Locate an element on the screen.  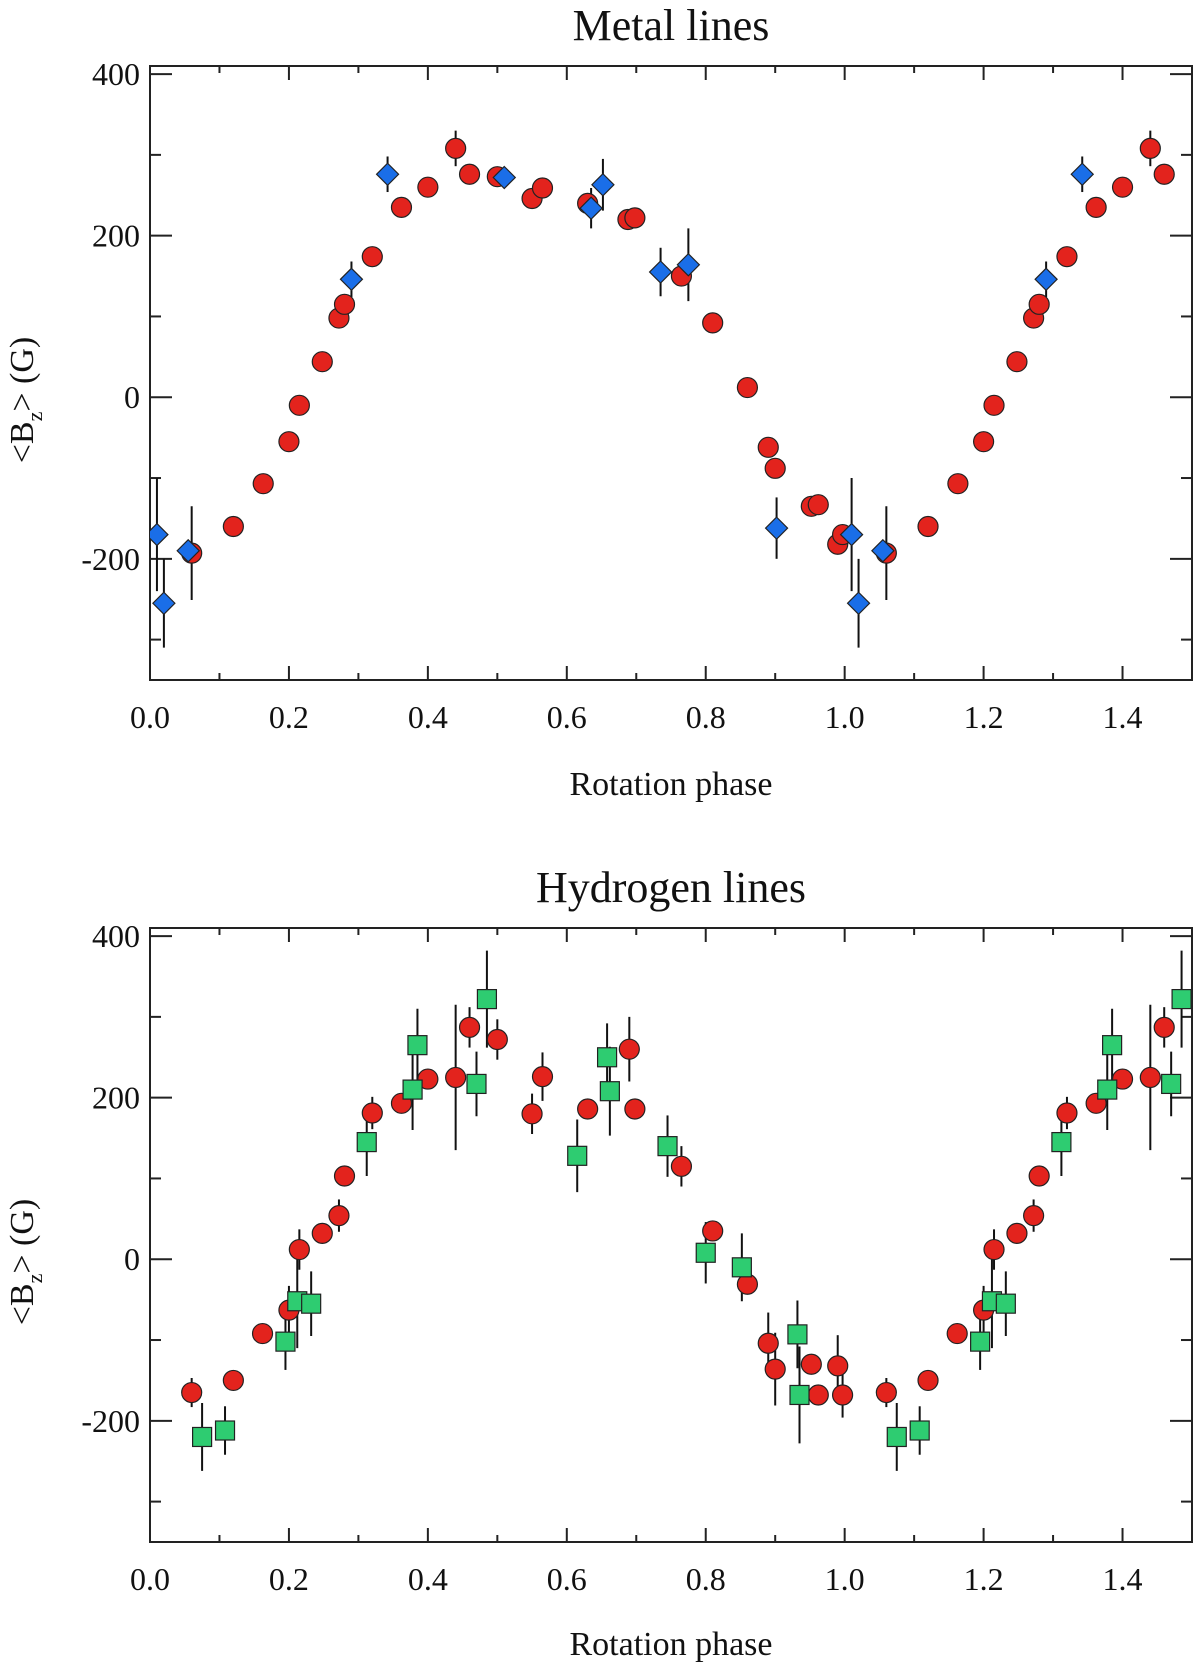
y-axis-label: <Bz> (G) is located at coordinates (25, 1262).